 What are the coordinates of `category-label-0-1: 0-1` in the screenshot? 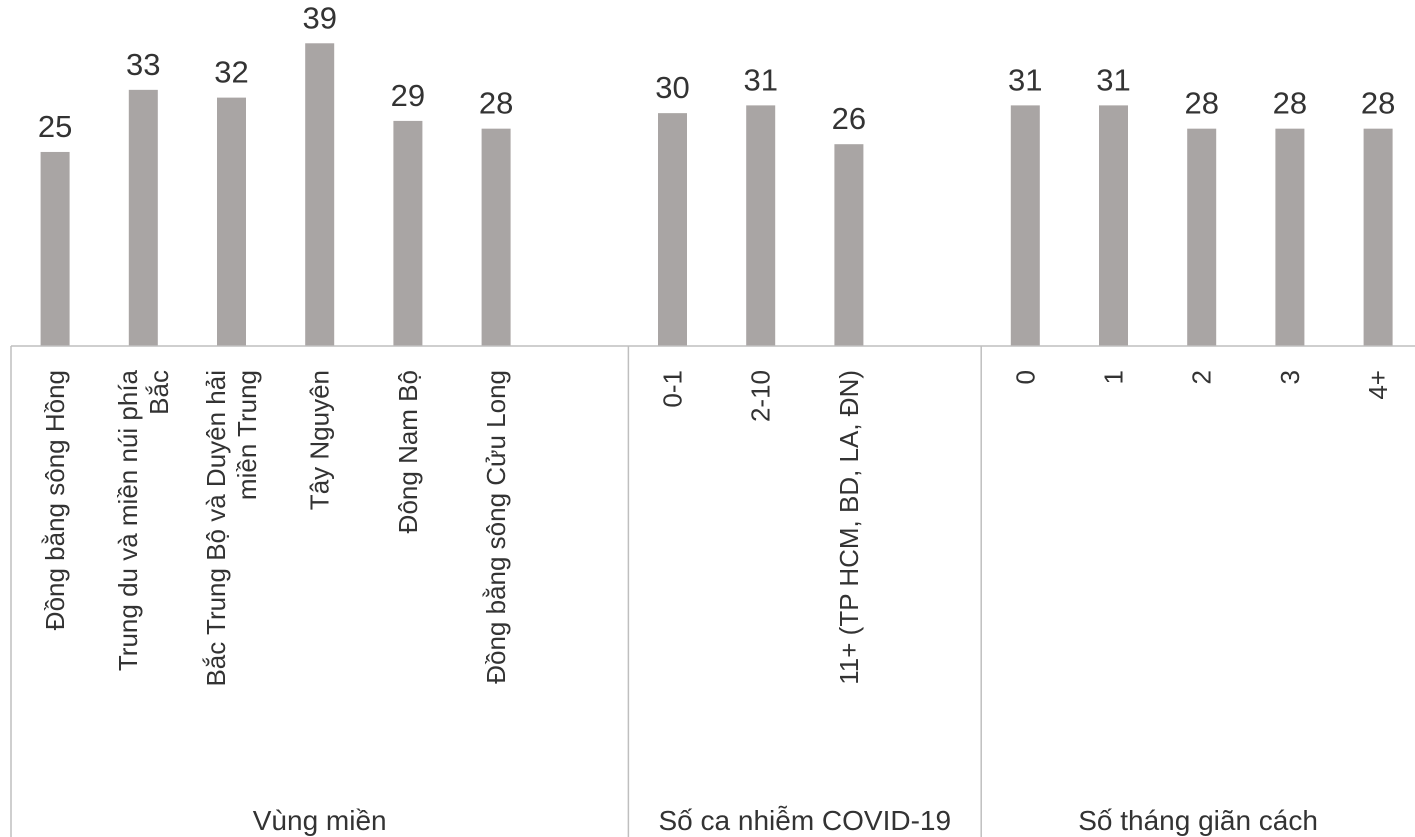 It's located at (673, 389).